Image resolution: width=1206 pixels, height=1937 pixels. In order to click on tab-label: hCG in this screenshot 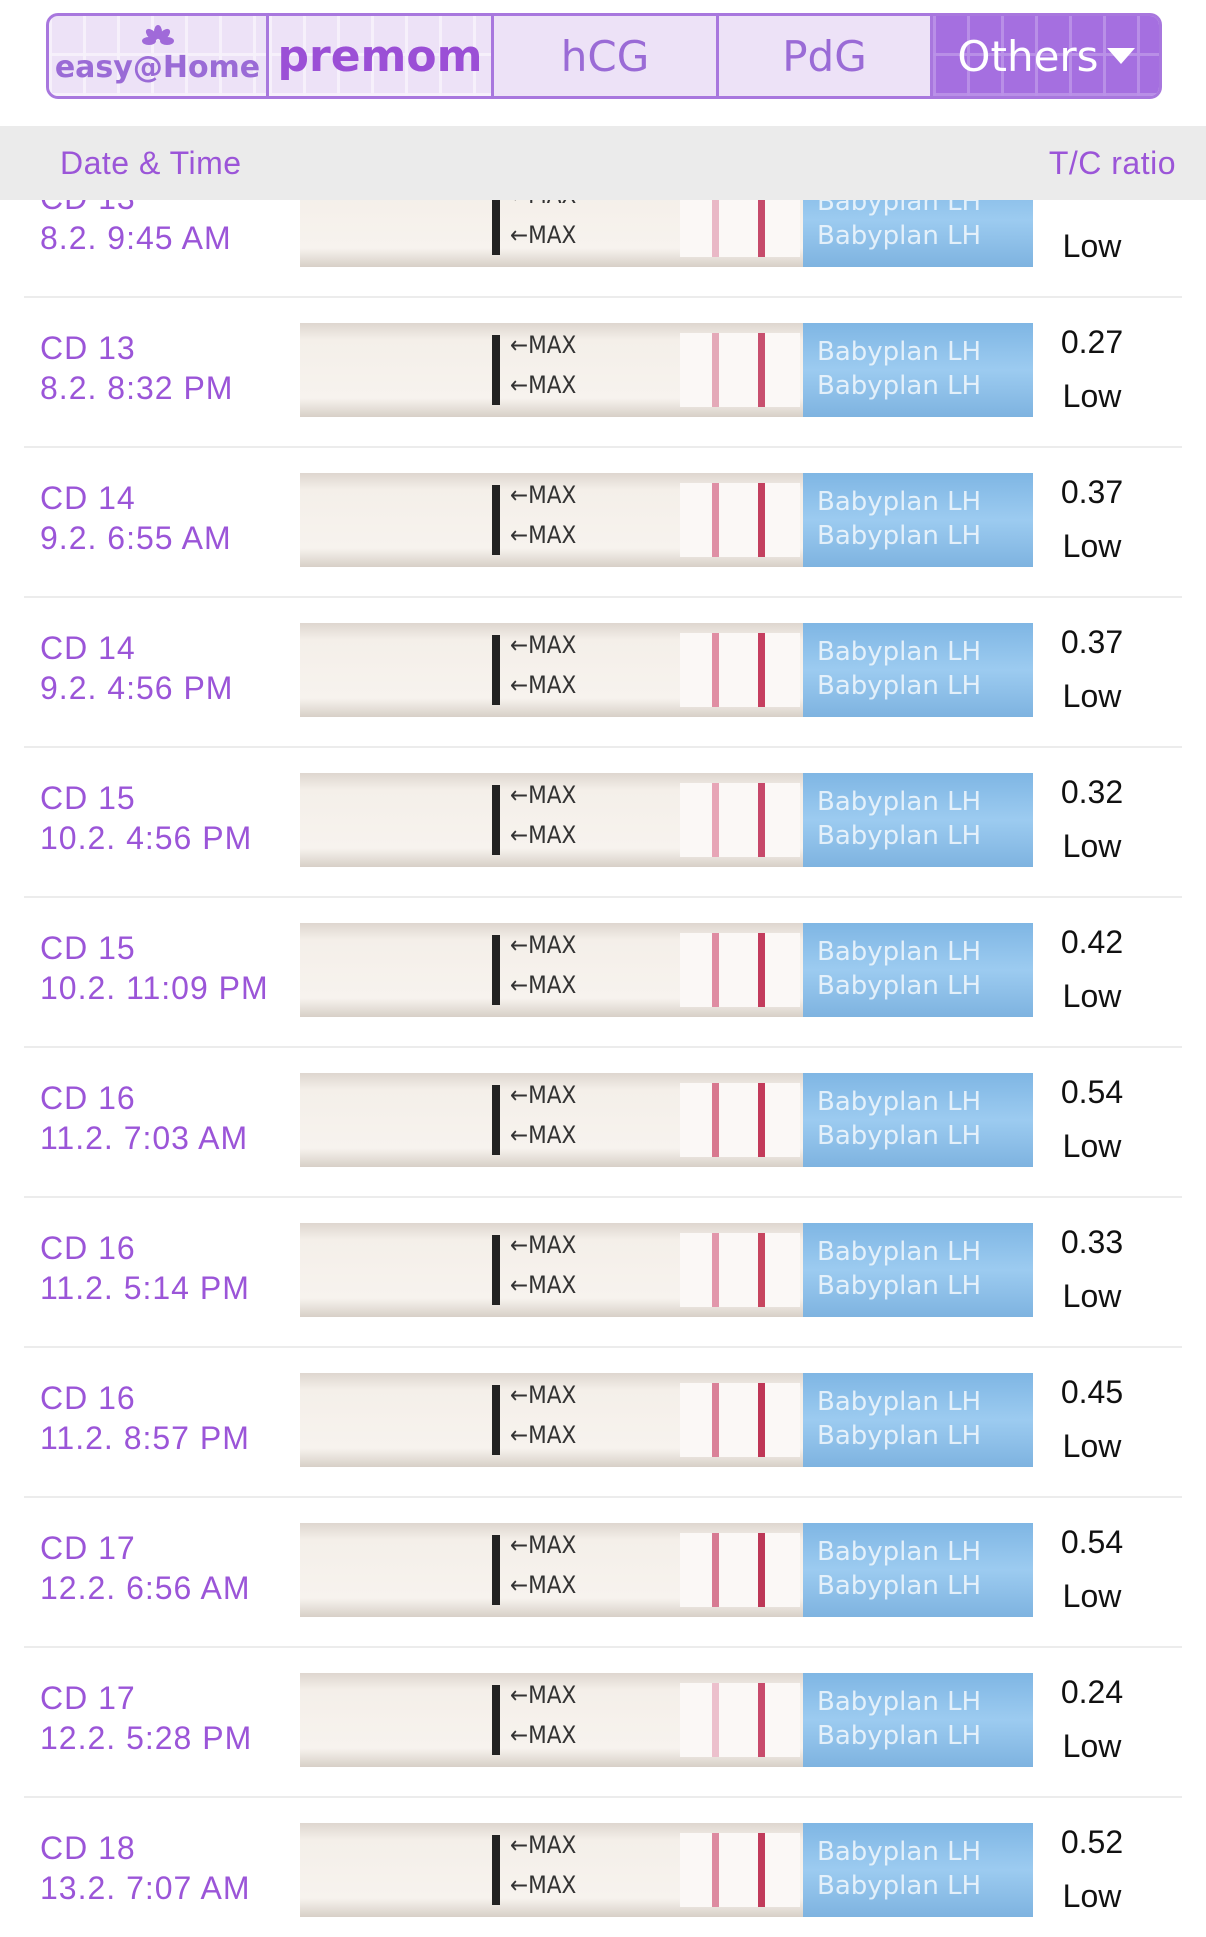, I will do `click(605, 56)`.